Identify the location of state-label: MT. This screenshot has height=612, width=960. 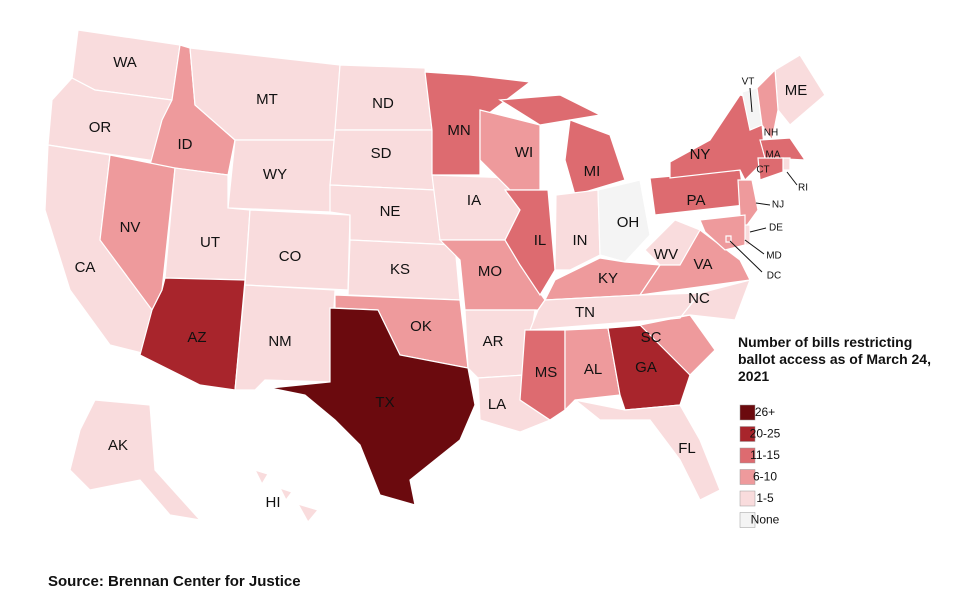
(267, 99).